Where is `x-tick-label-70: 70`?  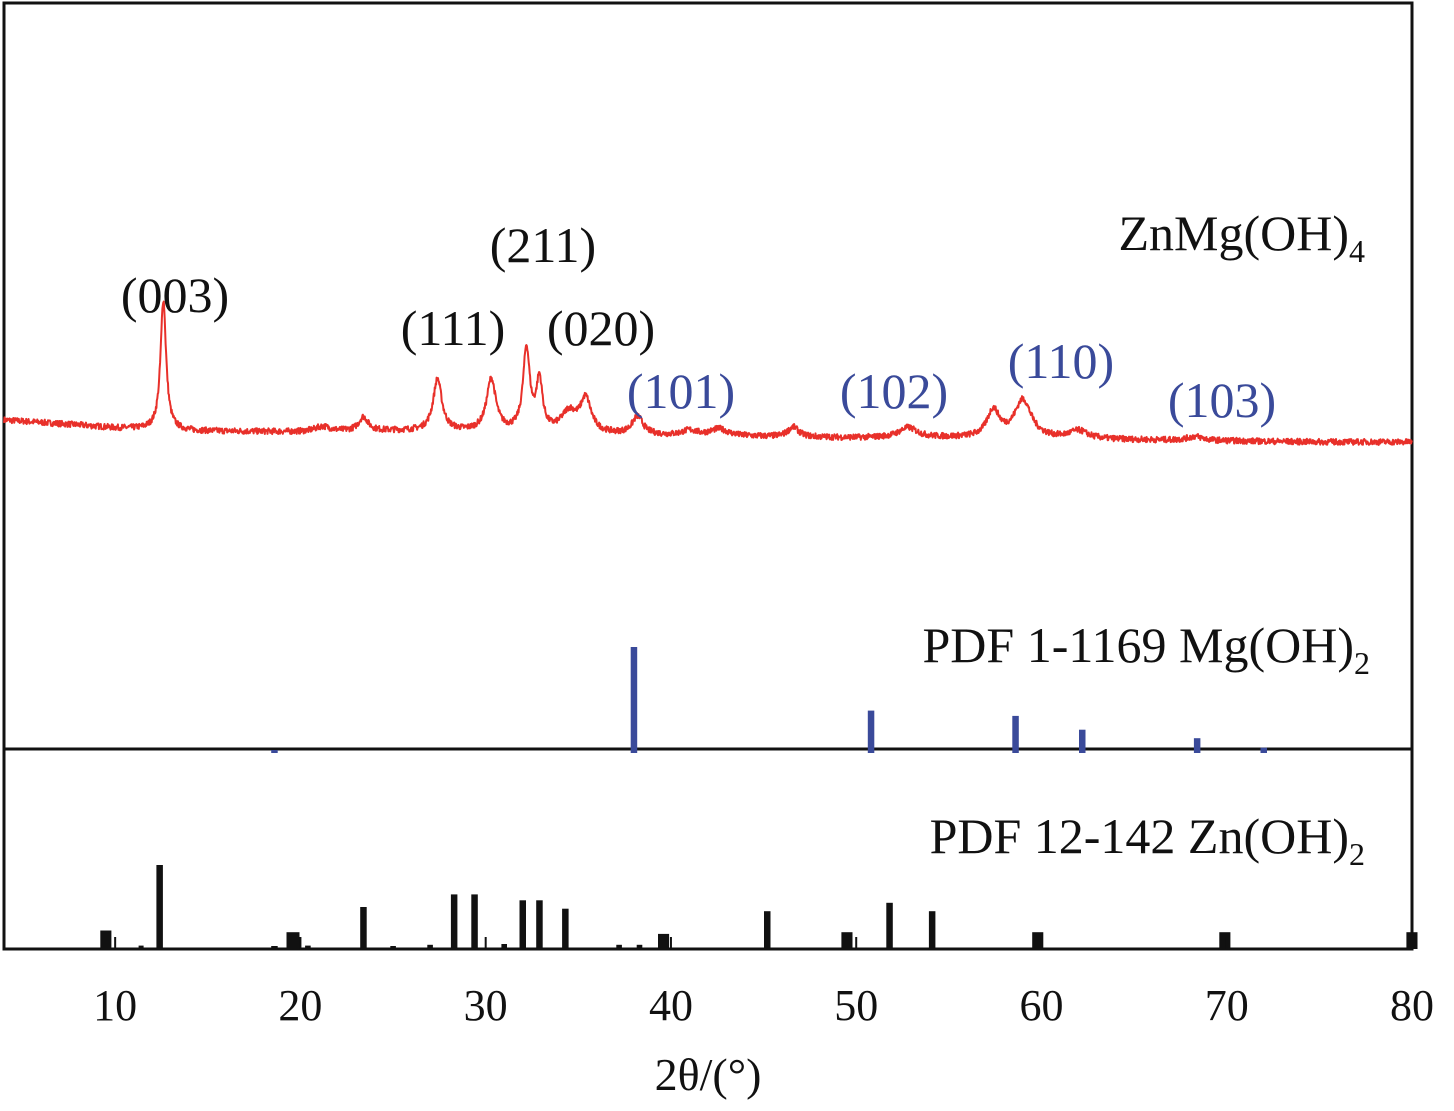 x-tick-label-70: 70 is located at coordinates (1227, 1005).